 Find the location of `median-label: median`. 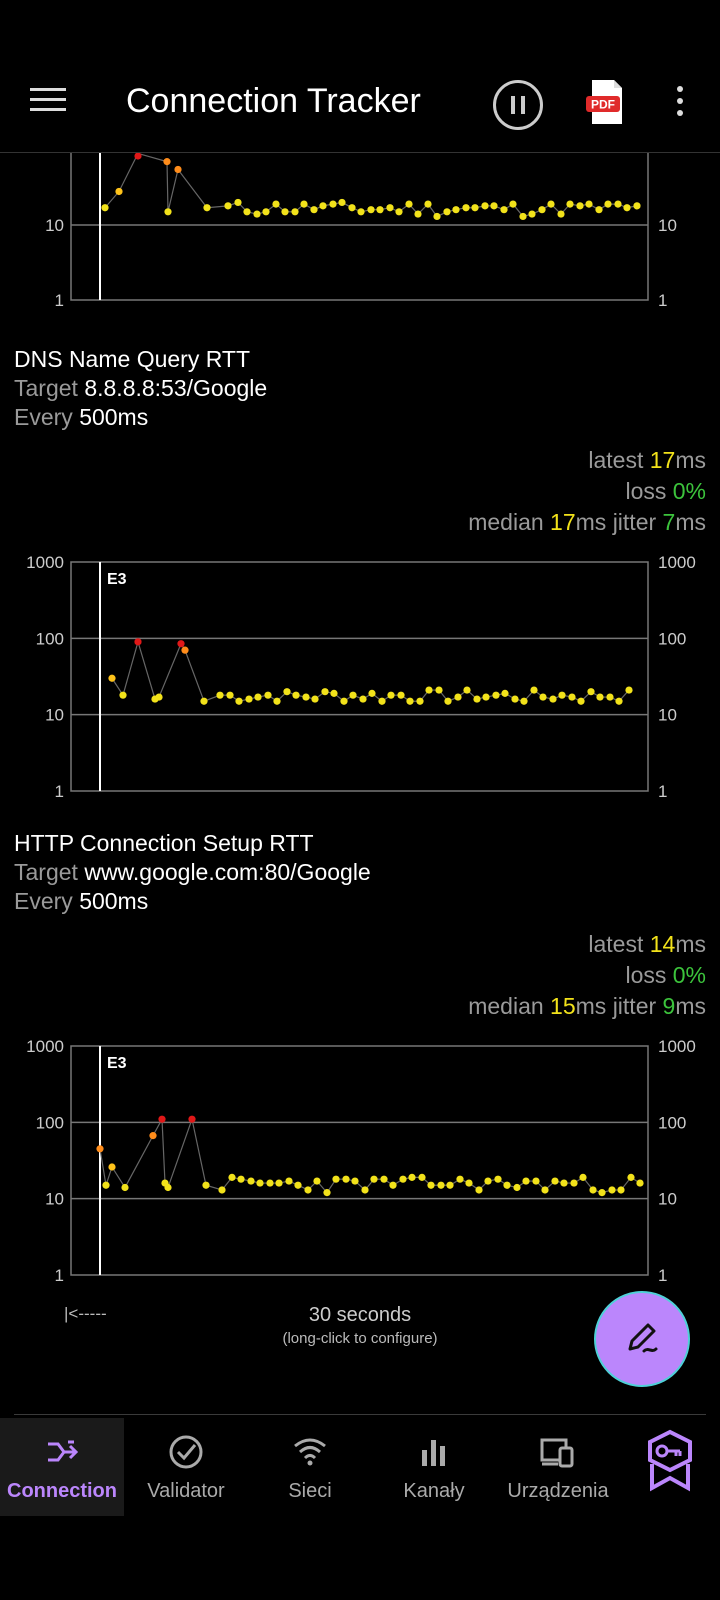

median-label: median is located at coordinates (506, 522).